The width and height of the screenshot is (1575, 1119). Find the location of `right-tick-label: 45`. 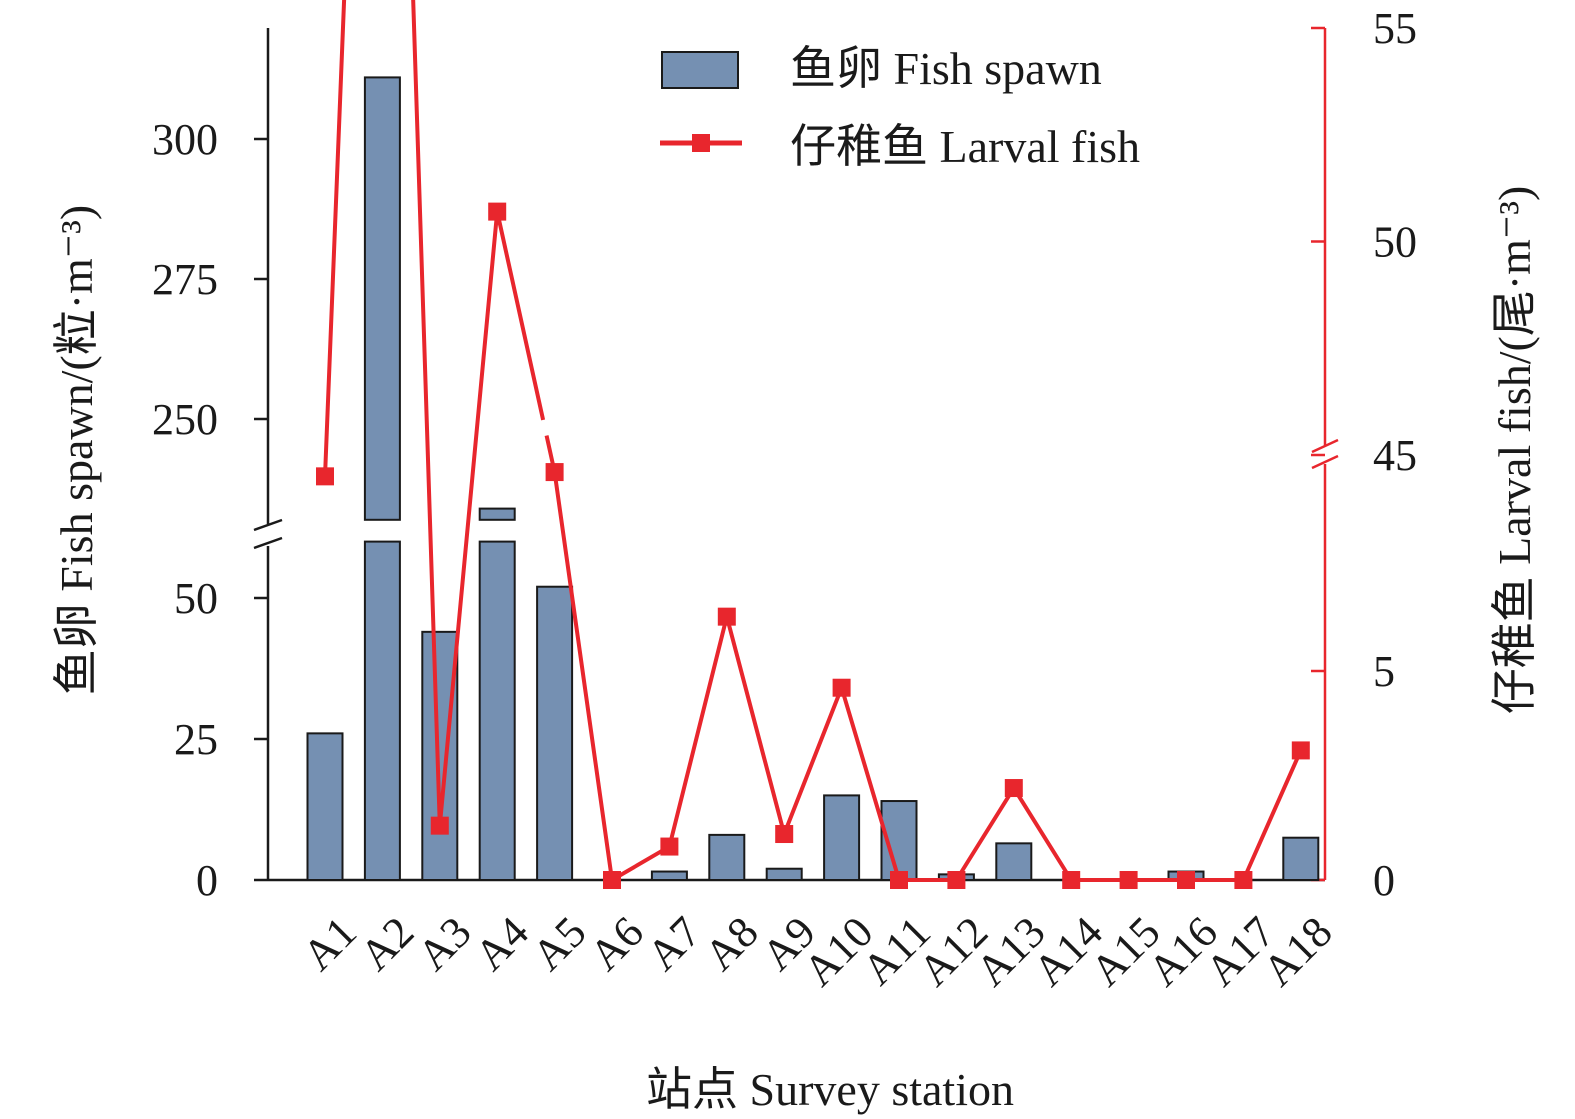

right-tick-label: 45 is located at coordinates (1395, 455).